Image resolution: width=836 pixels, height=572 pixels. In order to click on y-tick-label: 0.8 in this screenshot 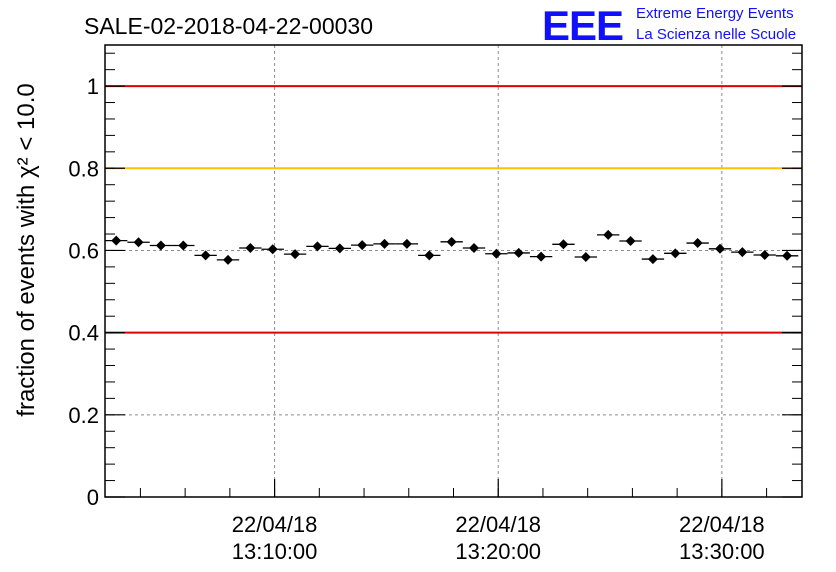, I will do `click(83, 168)`.